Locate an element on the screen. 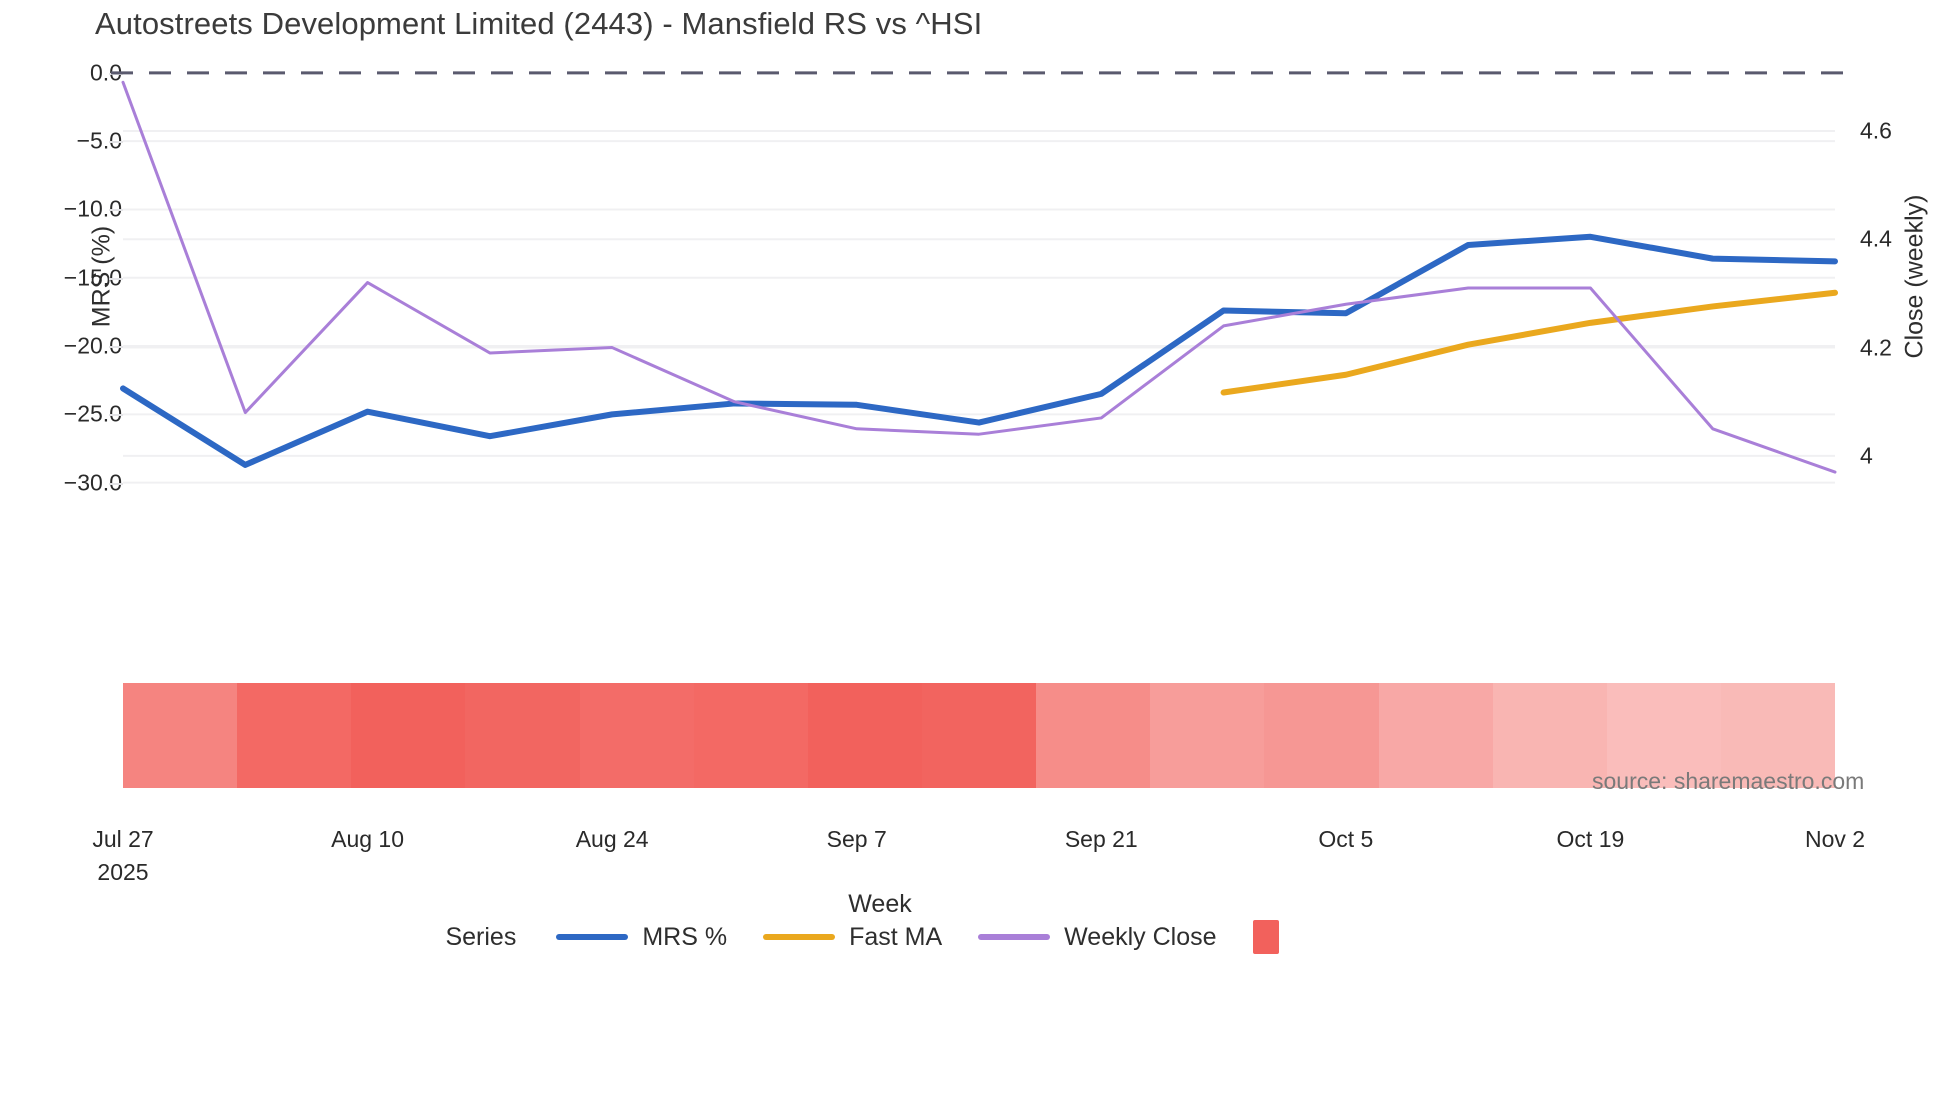 This screenshot has height=1102, width=1960. x-axis-tick-label-text: Sep 7 is located at coordinates (856, 839).